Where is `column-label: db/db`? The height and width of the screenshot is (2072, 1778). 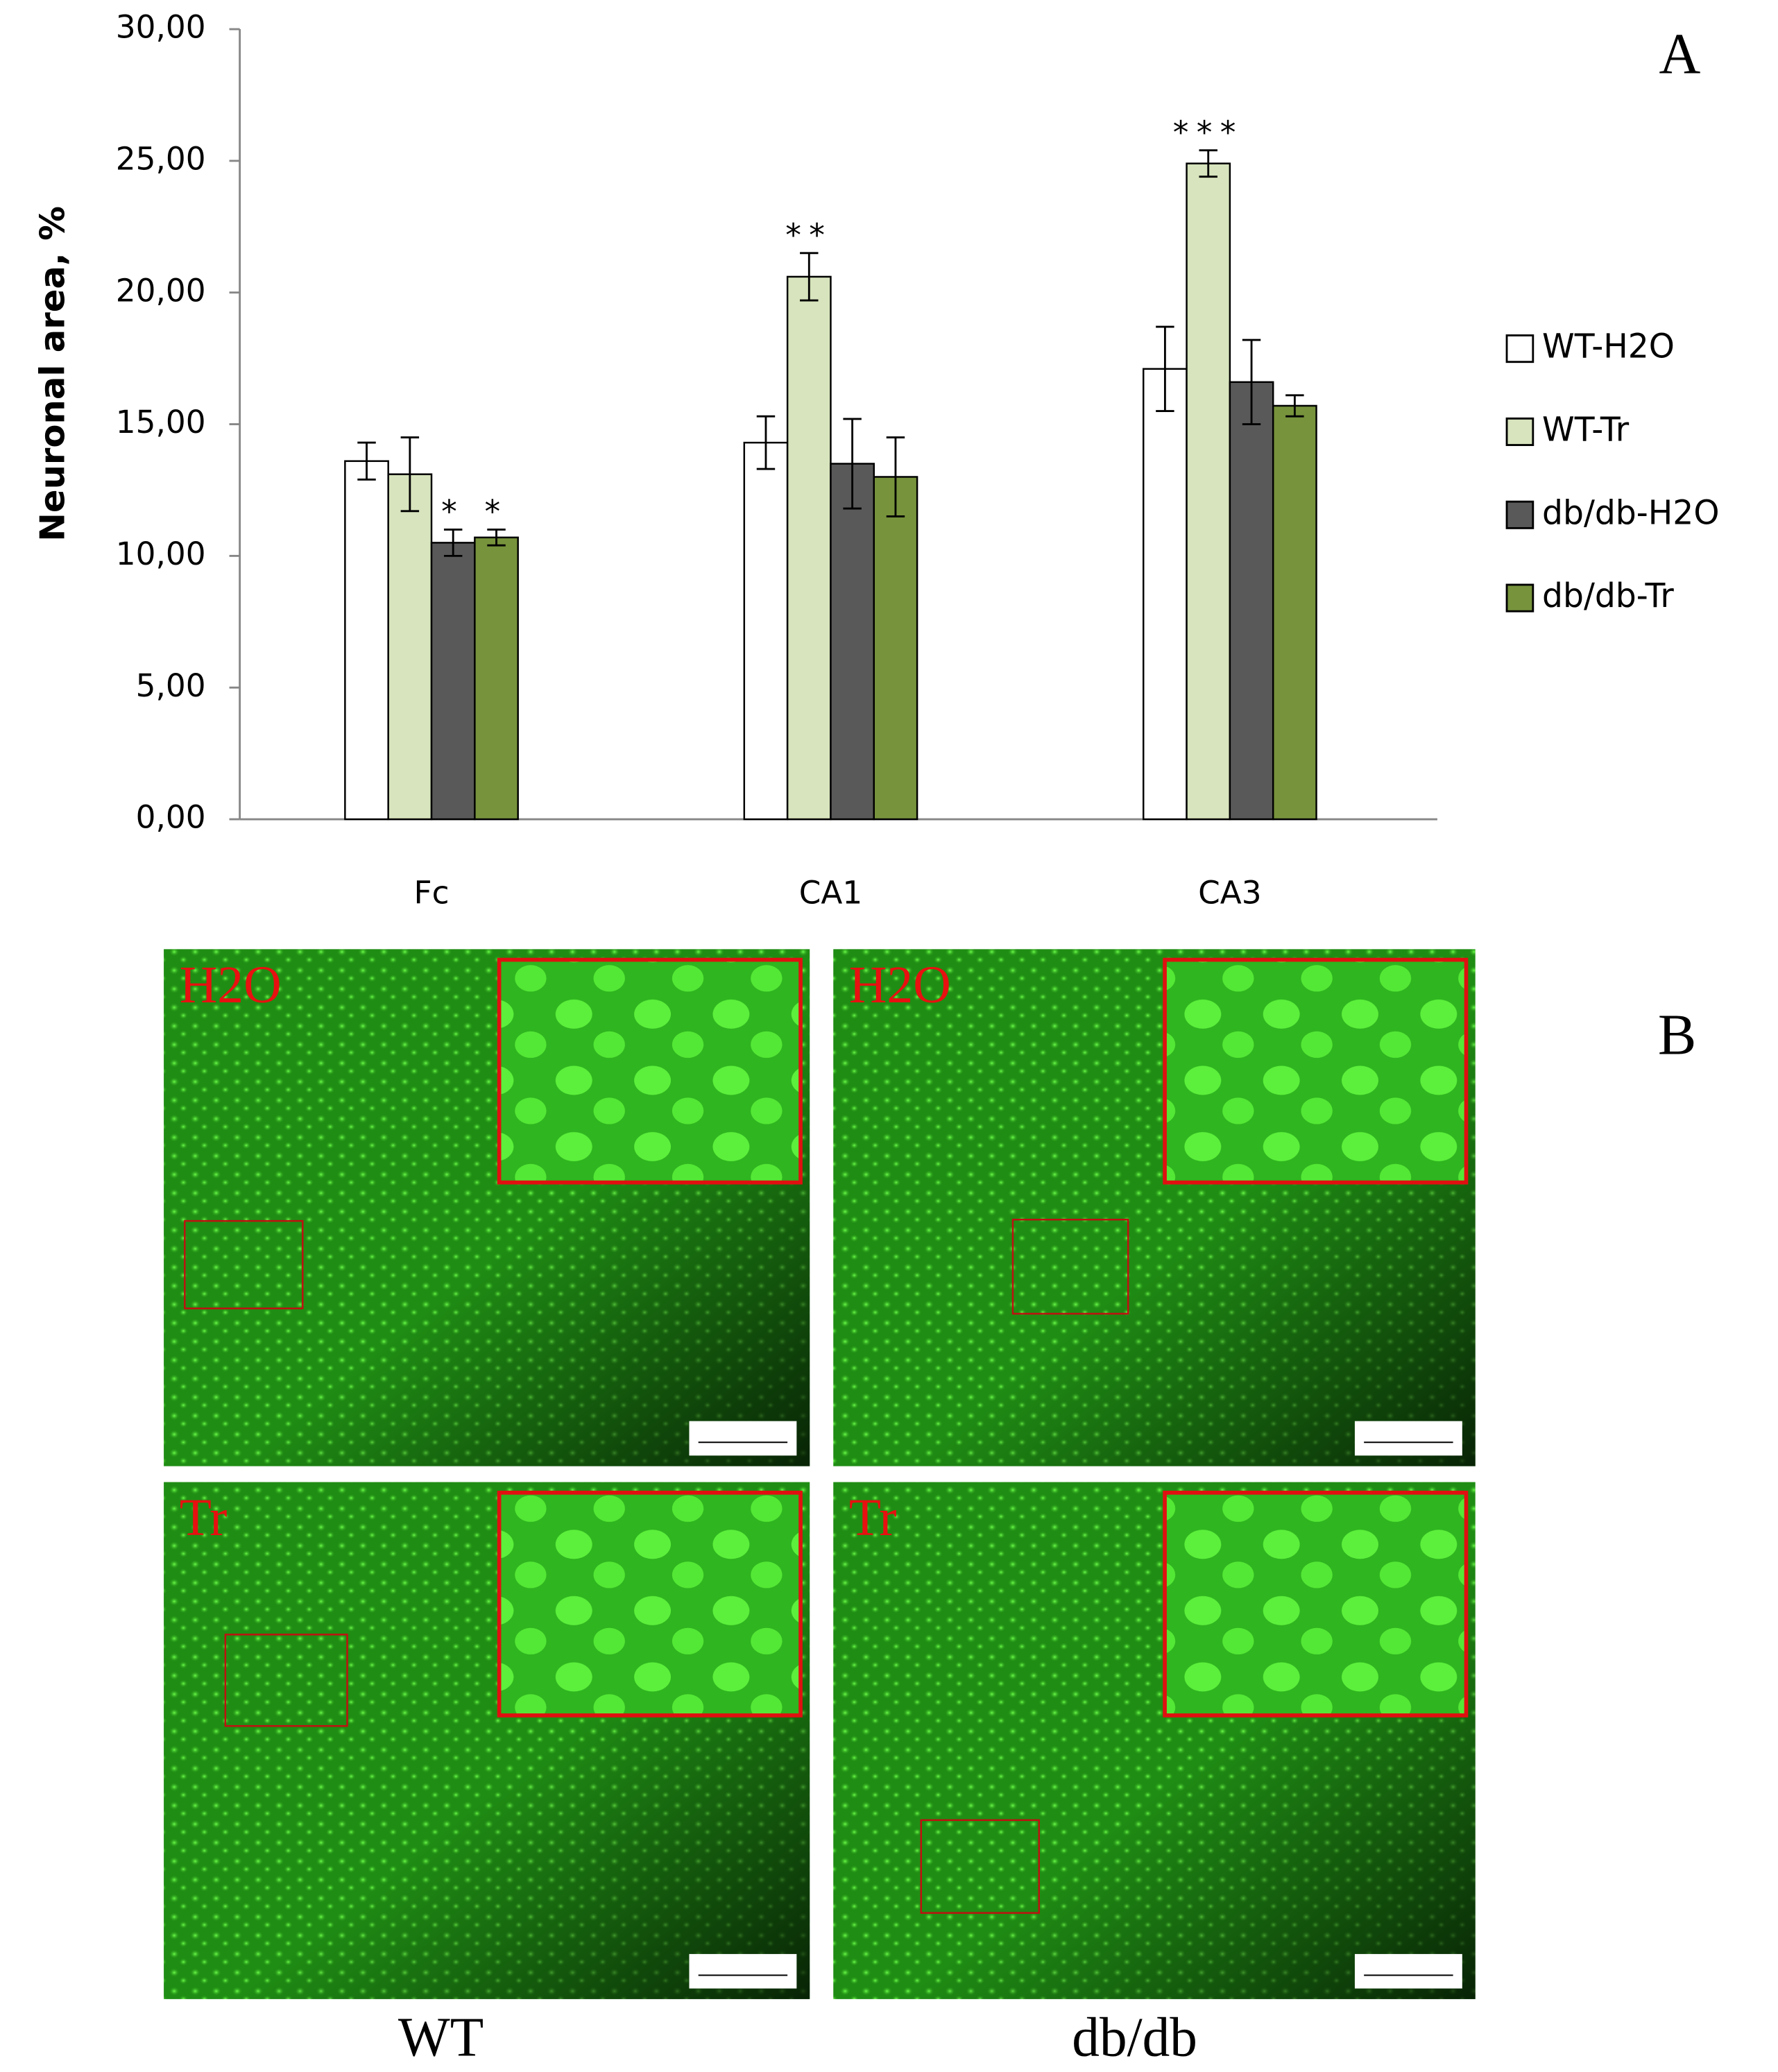
column-label: db/db is located at coordinates (1134, 2038).